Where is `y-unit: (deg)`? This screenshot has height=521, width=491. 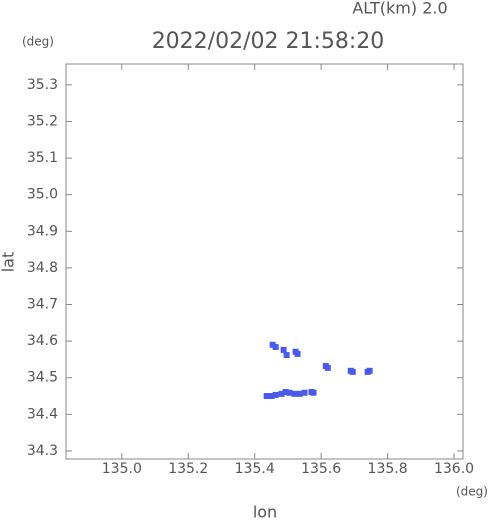 y-unit: (deg) is located at coordinates (38, 42).